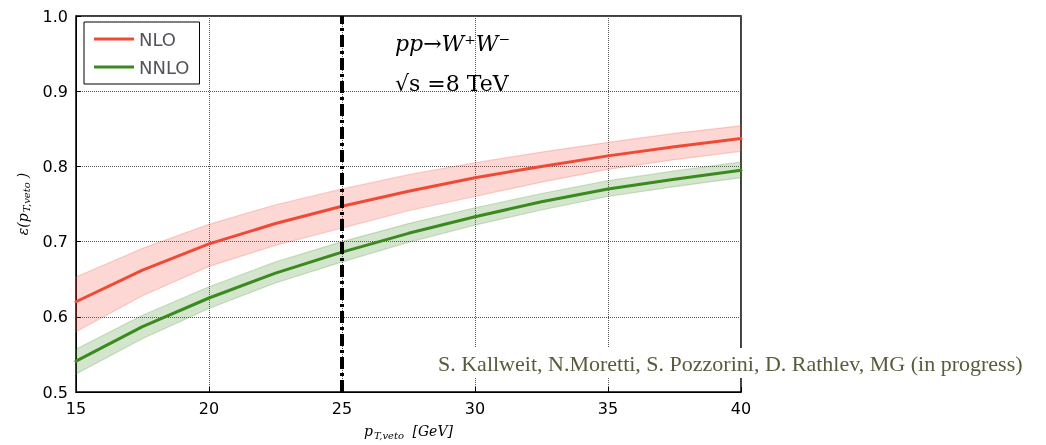  What do you see at coordinates (164, 67) in the screenshot?
I see `legend-label: NNLO` at bounding box center [164, 67].